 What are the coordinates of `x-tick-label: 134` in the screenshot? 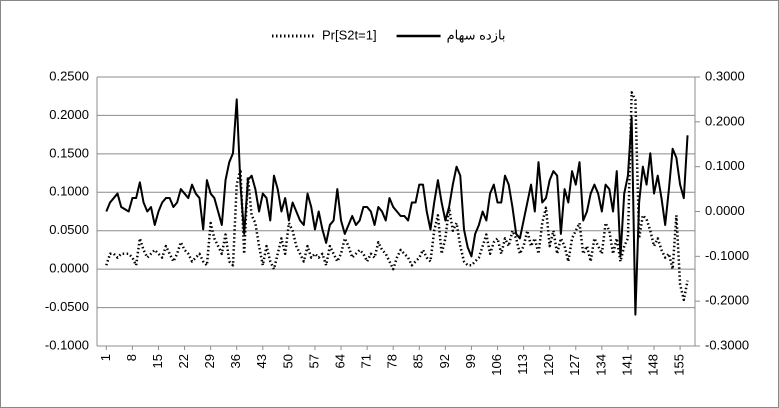 It's located at (600, 365).